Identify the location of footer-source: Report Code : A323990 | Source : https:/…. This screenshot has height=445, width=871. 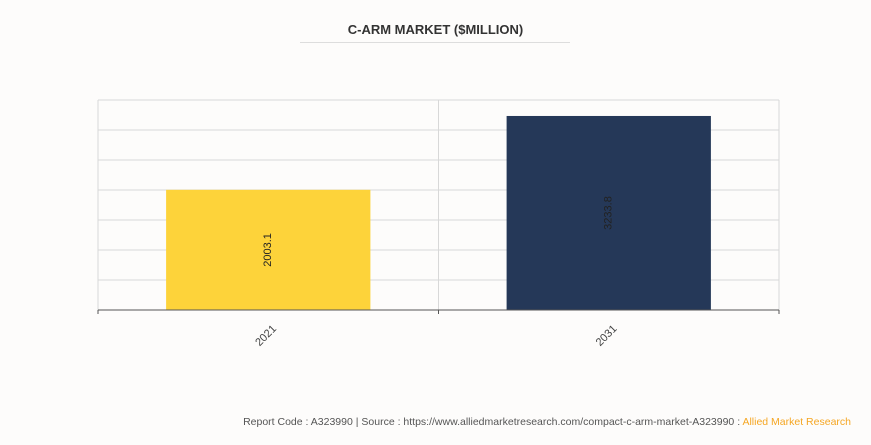
(493, 422).